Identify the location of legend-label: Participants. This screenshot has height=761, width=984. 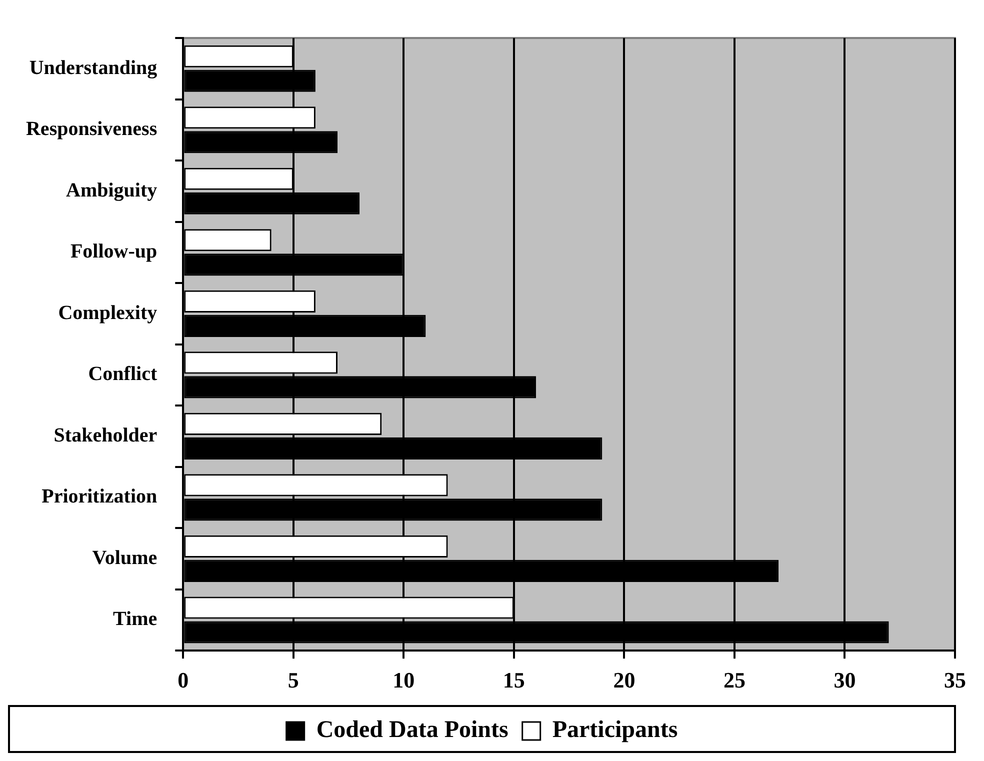
(615, 730).